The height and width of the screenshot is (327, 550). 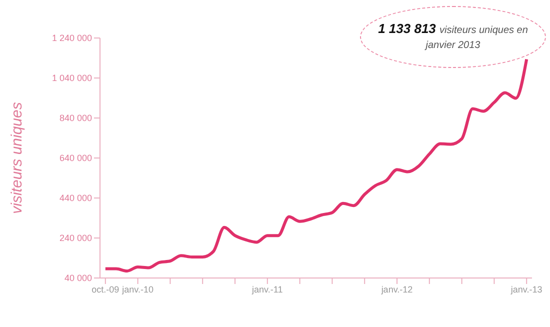 I want to click on annotation: 1 133 813 visiteurs uniques en janvier 2013, so click(x=453, y=37).